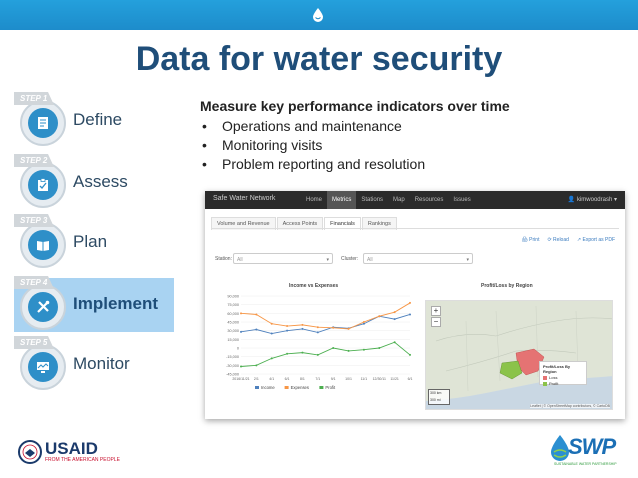  What do you see at coordinates (436, 322) in the screenshot?
I see `zoom-out-button: −` at bounding box center [436, 322].